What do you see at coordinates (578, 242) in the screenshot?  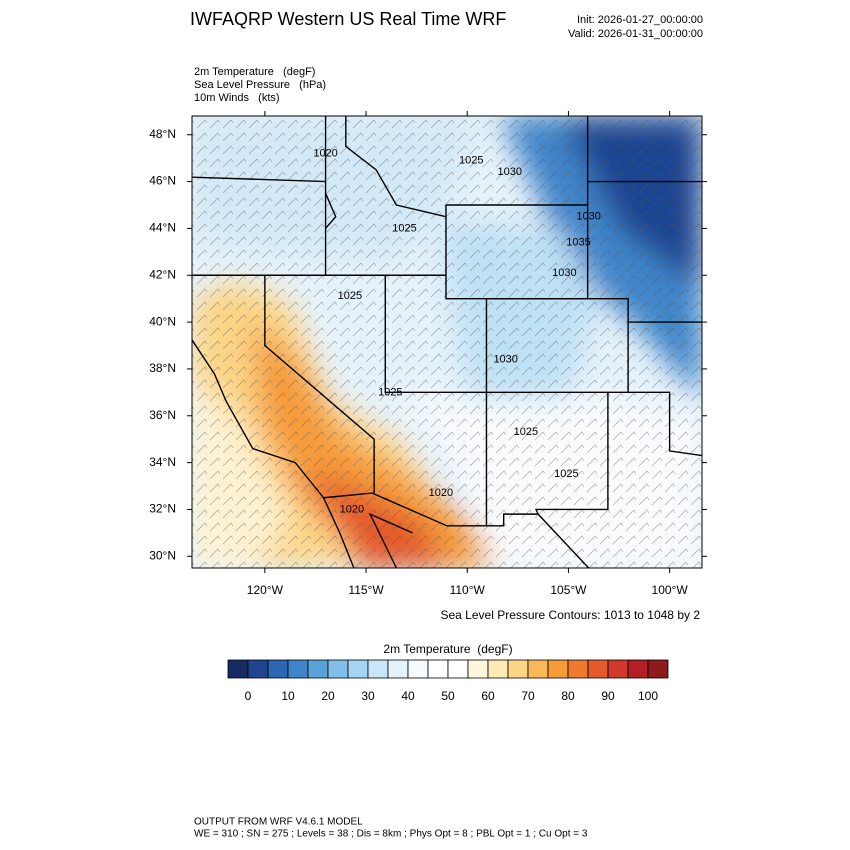 I see `contour-label: 1035` at bounding box center [578, 242].